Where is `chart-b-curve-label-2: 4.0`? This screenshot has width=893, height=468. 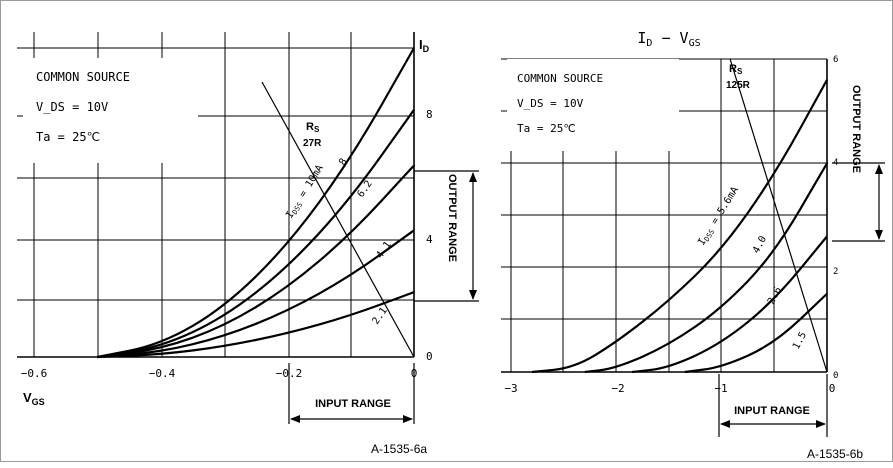
chart-b-curve-label-2: 4.0 is located at coordinates (760, 244).